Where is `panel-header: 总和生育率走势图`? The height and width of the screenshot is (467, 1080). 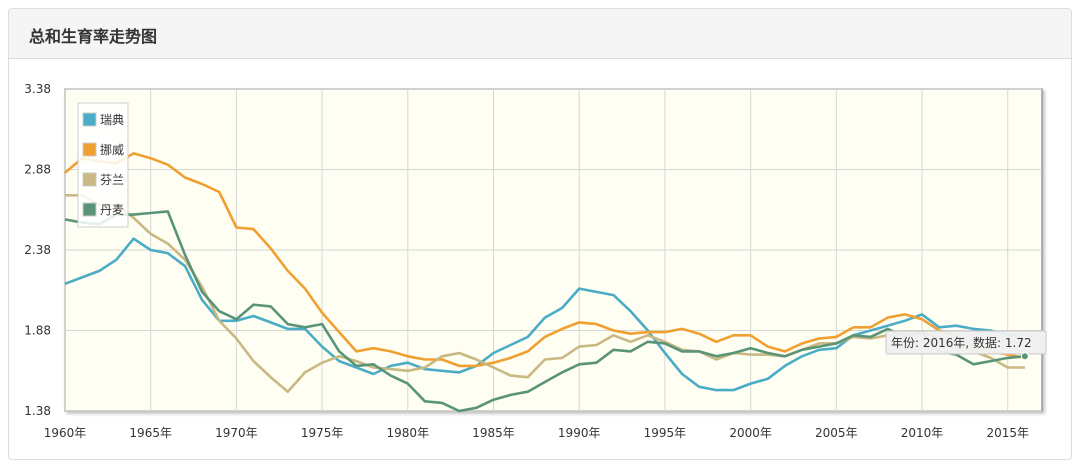
panel-header: 总和生育率走势图 is located at coordinates (540, 34).